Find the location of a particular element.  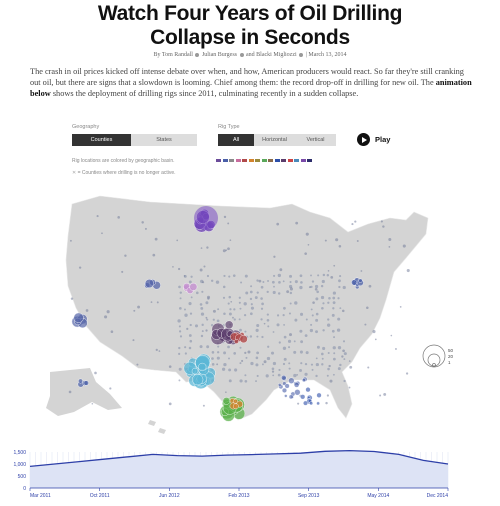

author-1: By Tom Randall is located at coordinates (173, 55).